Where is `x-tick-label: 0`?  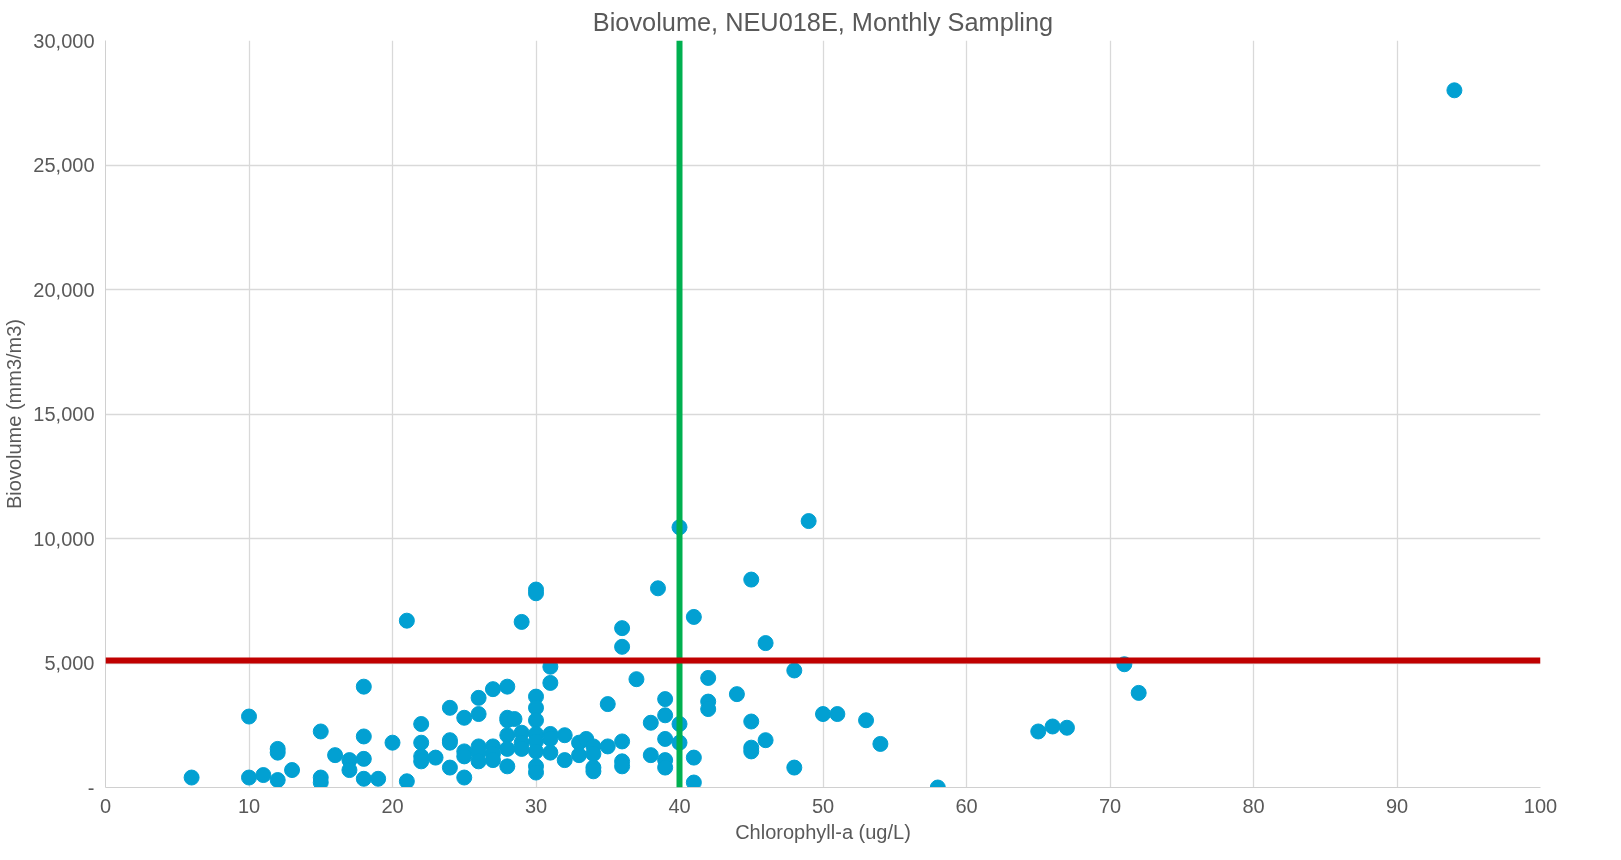
x-tick-label: 0 is located at coordinates (105, 805).